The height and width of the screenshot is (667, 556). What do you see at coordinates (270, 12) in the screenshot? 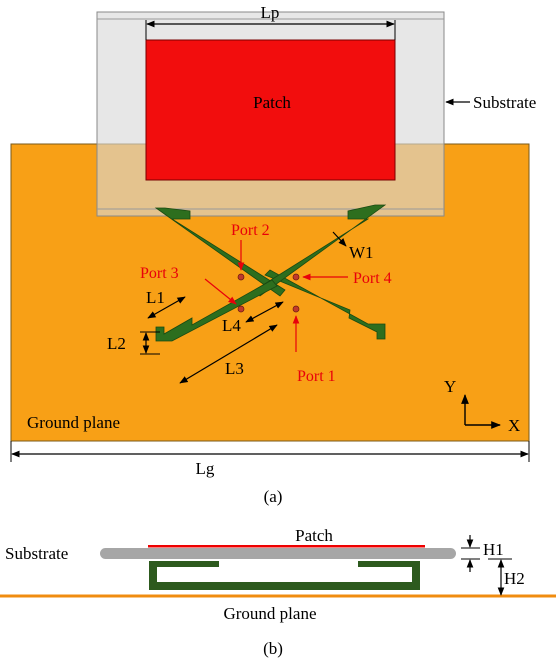
I see `lp-label: Lp` at bounding box center [270, 12].